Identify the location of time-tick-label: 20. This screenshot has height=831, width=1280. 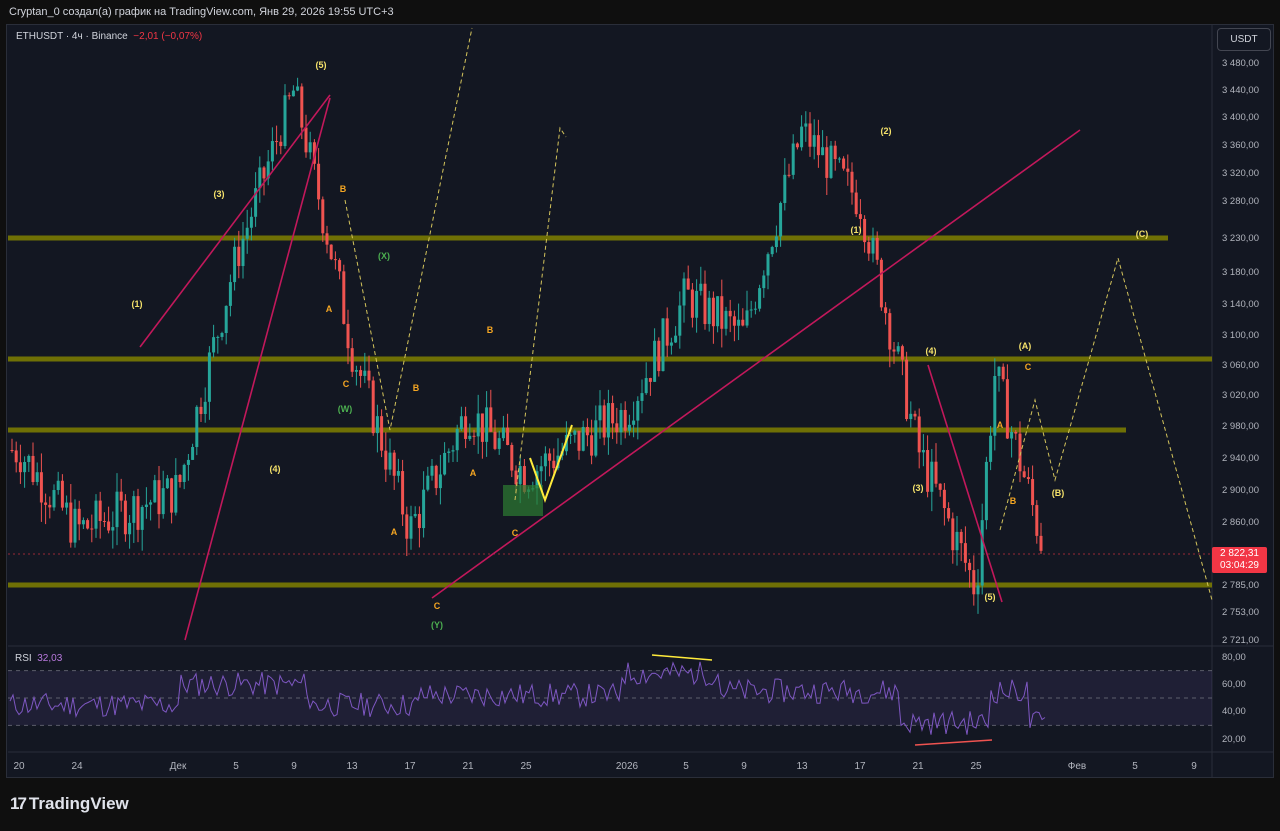
(19, 766).